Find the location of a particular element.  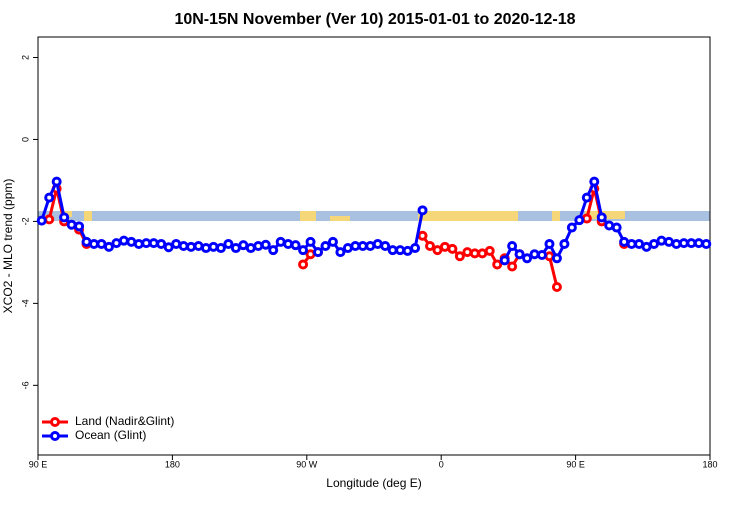

legend-marker is located at coordinates (55, 436).